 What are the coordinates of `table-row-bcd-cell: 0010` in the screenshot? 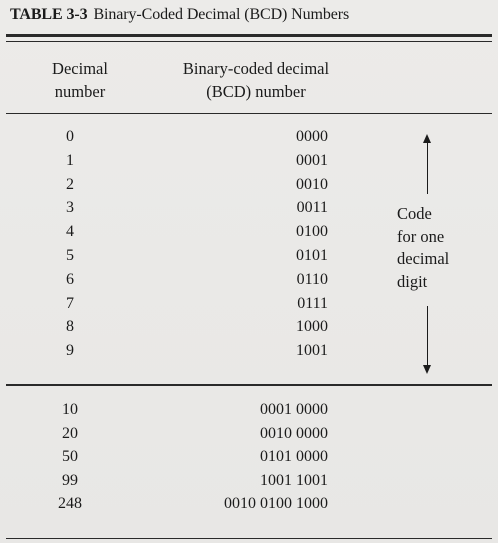 It's located at (312, 184).